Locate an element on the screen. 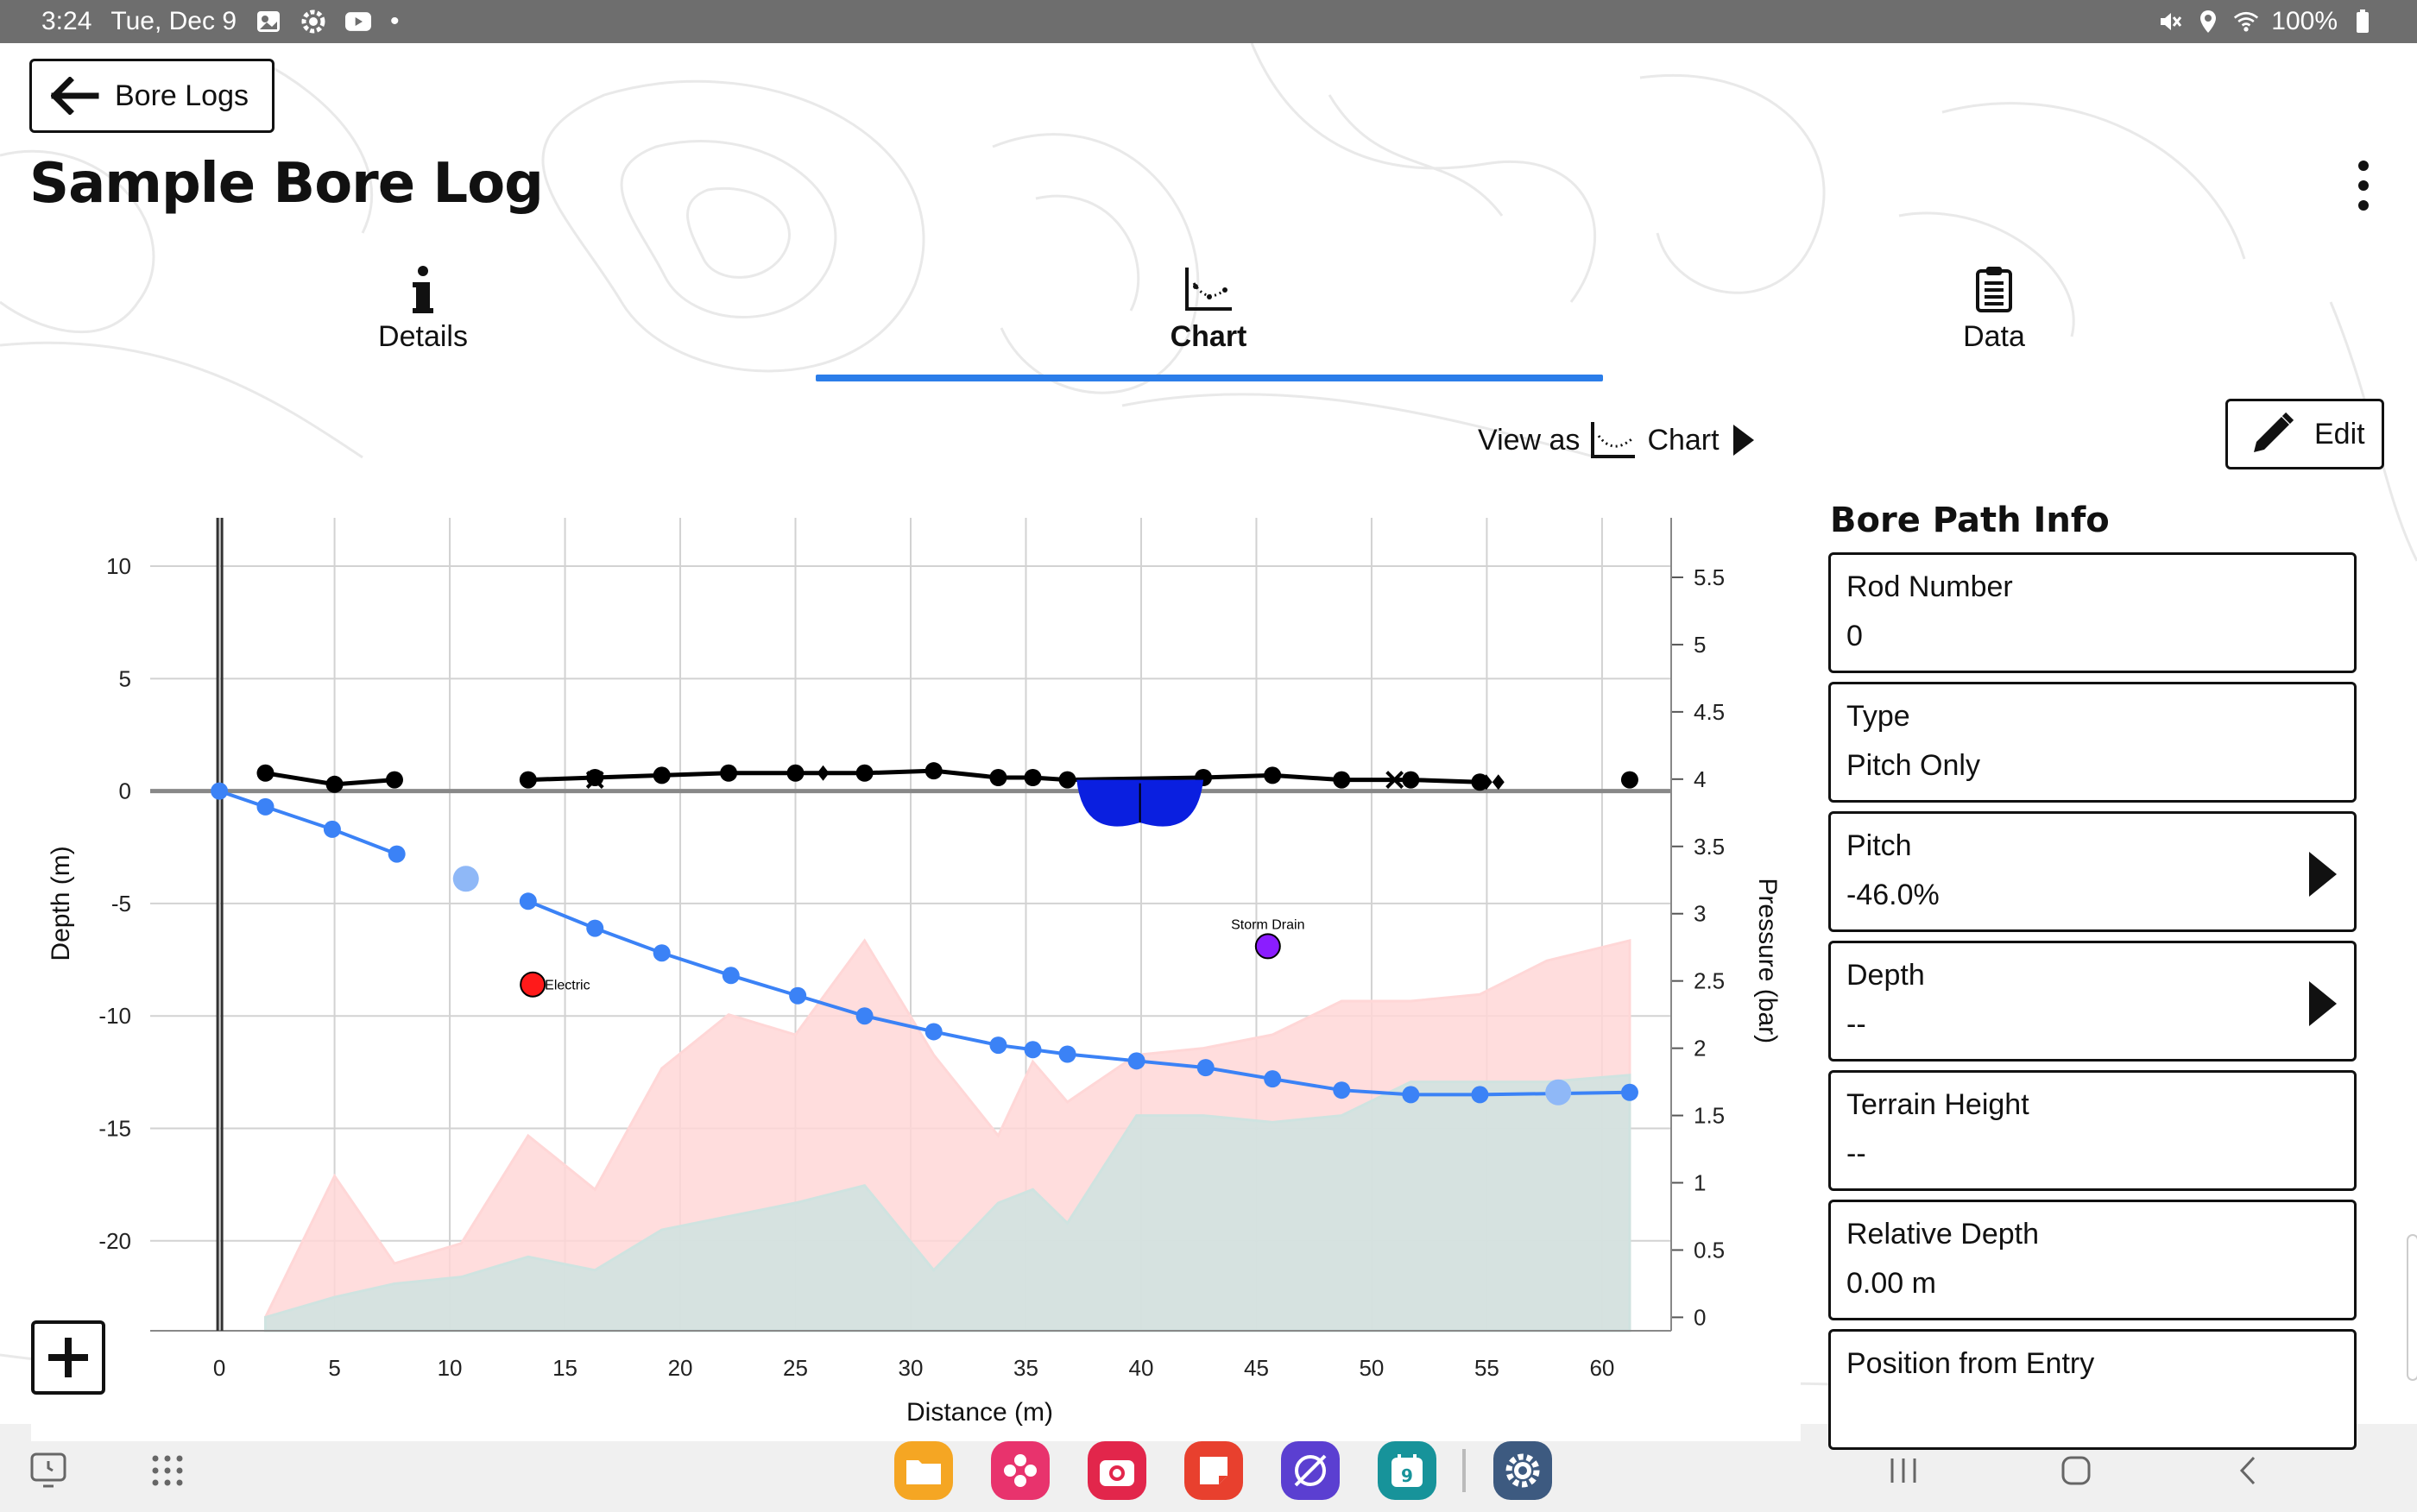 The height and width of the screenshot is (1512, 2417). y2-axis-title: Pressure (bar) is located at coordinates (1767, 961).